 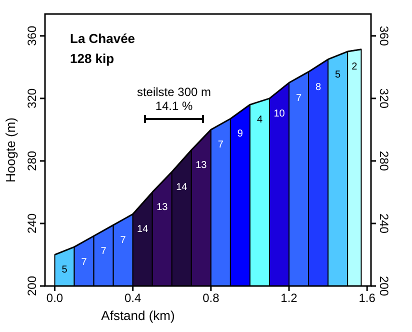 I want to click on series-label: 9, so click(x=240, y=134).